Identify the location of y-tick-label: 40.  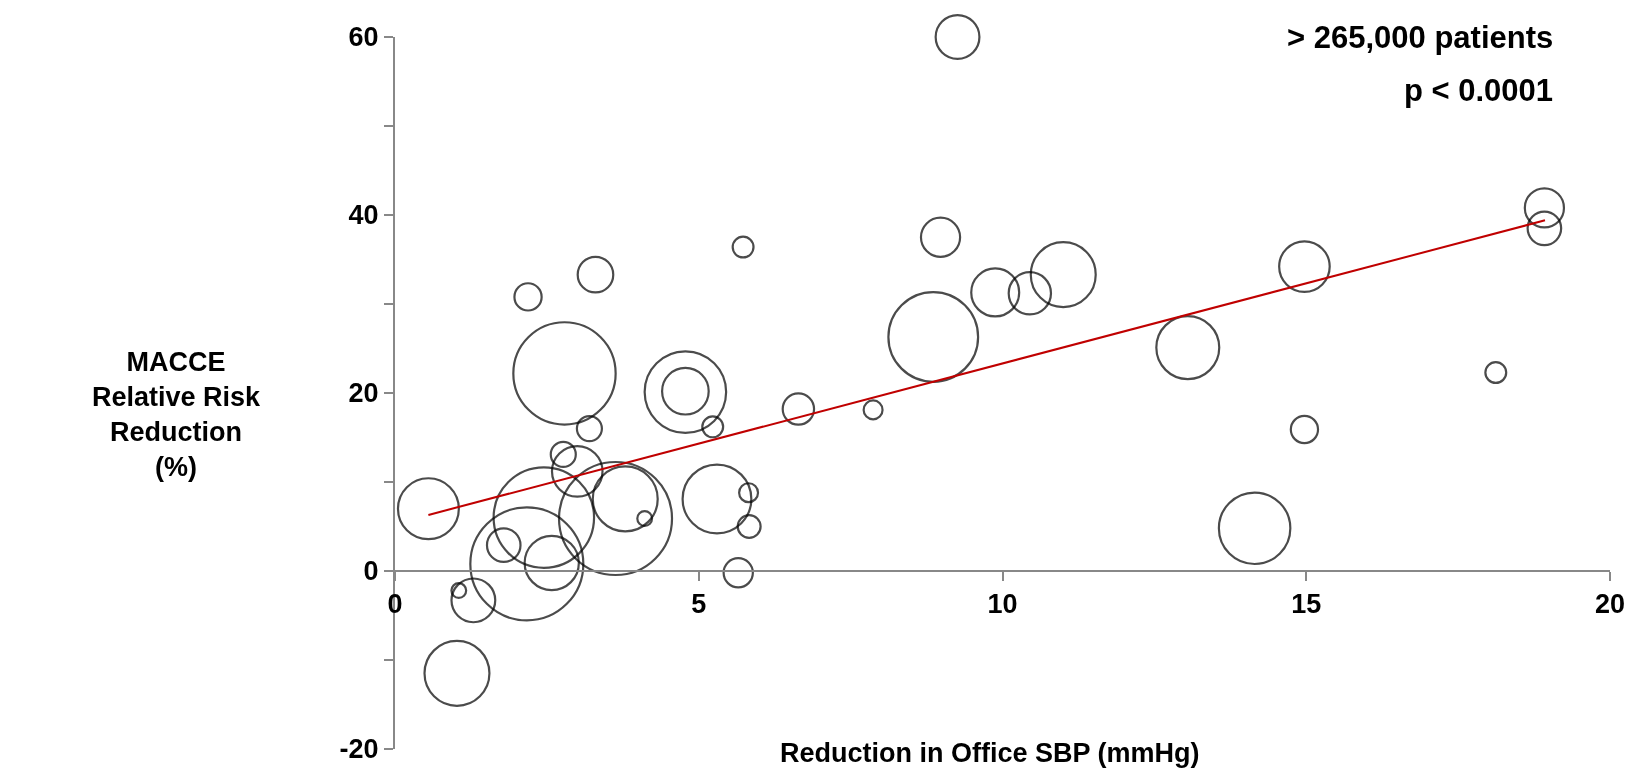
(363, 215).